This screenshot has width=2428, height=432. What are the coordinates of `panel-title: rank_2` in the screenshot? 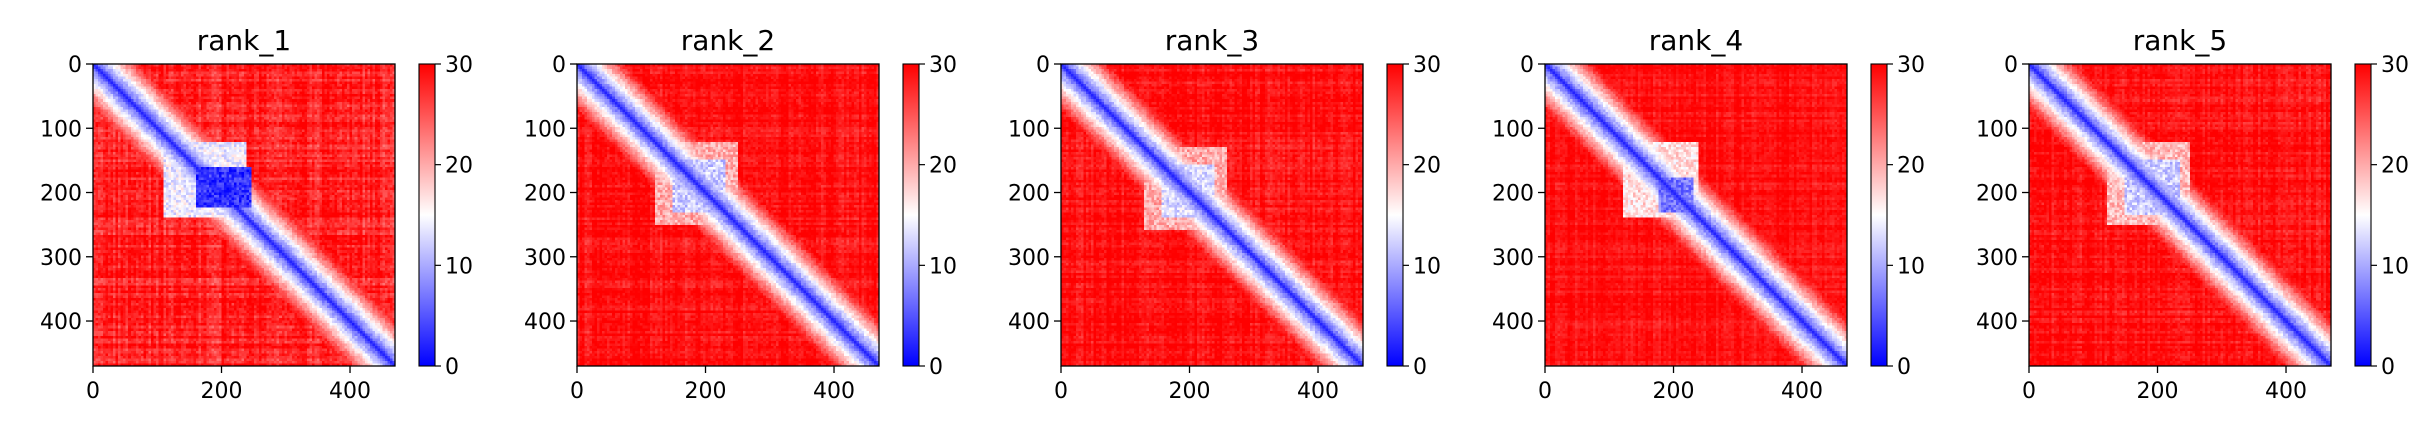 It's located at (728, 40).